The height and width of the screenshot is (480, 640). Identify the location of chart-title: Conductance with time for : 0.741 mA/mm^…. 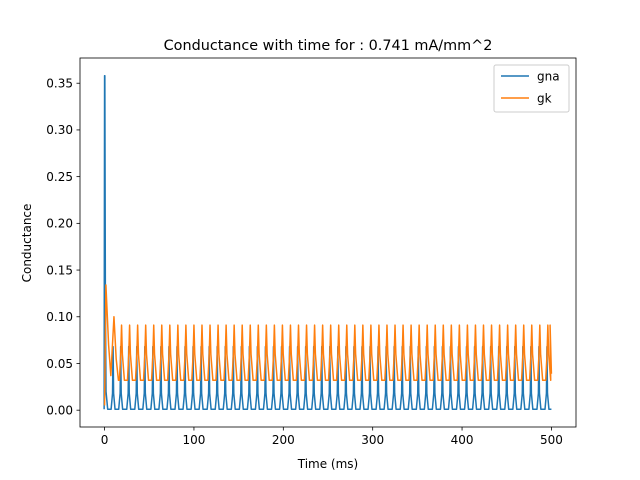
(328, 46).